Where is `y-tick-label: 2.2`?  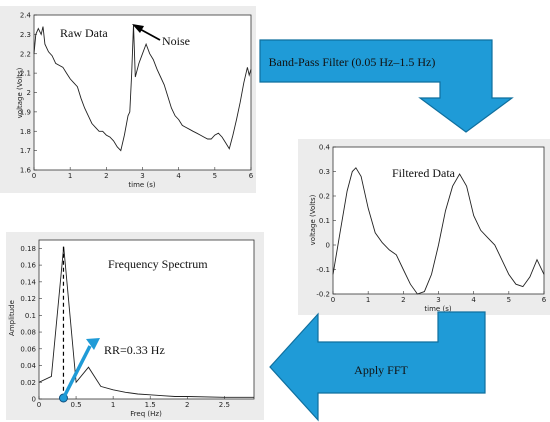
y-tick-label: 2.2 is located at coordinates (25, 54).